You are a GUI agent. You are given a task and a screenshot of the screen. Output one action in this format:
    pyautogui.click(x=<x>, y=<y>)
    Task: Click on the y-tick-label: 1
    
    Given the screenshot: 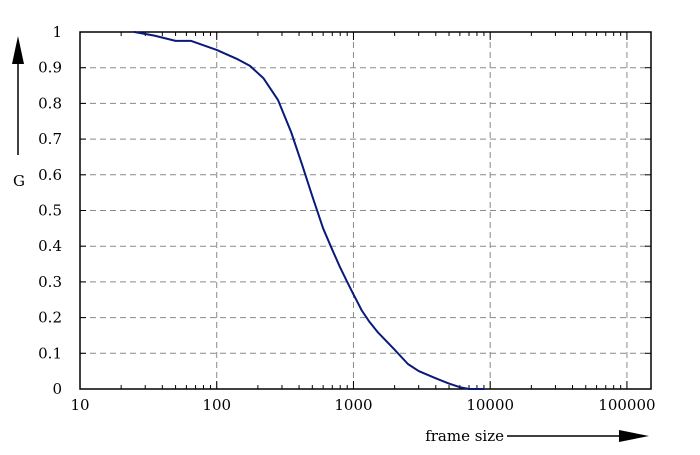 What is the action you would take?
    pyautogui.click(x=57, y=32)
    